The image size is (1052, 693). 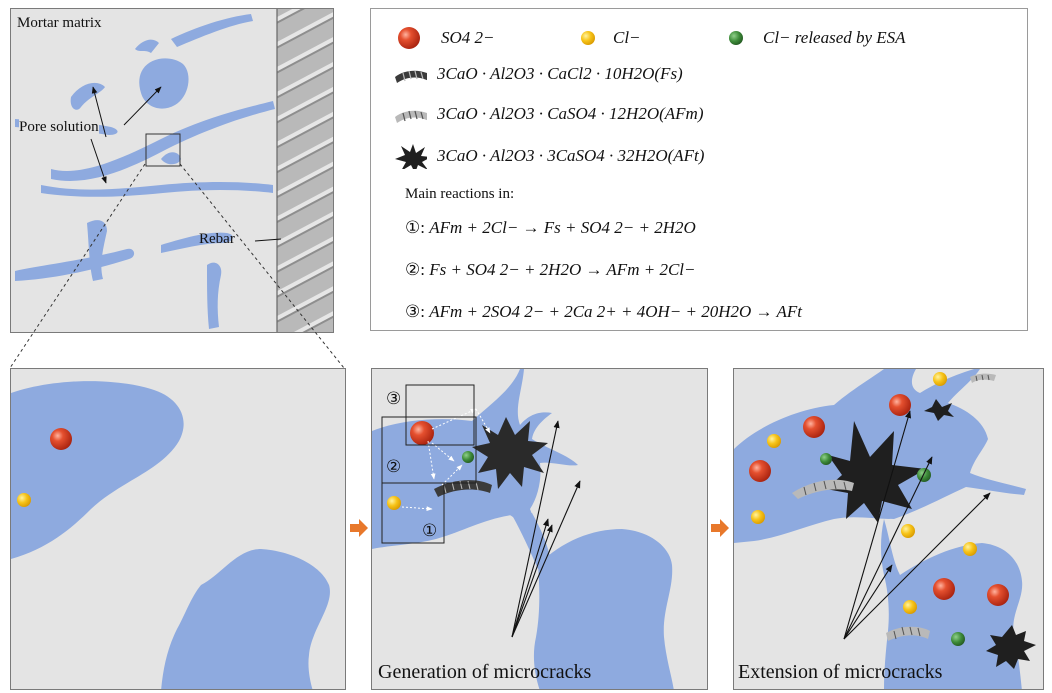 I want to click on reaction-3-marker: ③, so click(x=394, y=398).